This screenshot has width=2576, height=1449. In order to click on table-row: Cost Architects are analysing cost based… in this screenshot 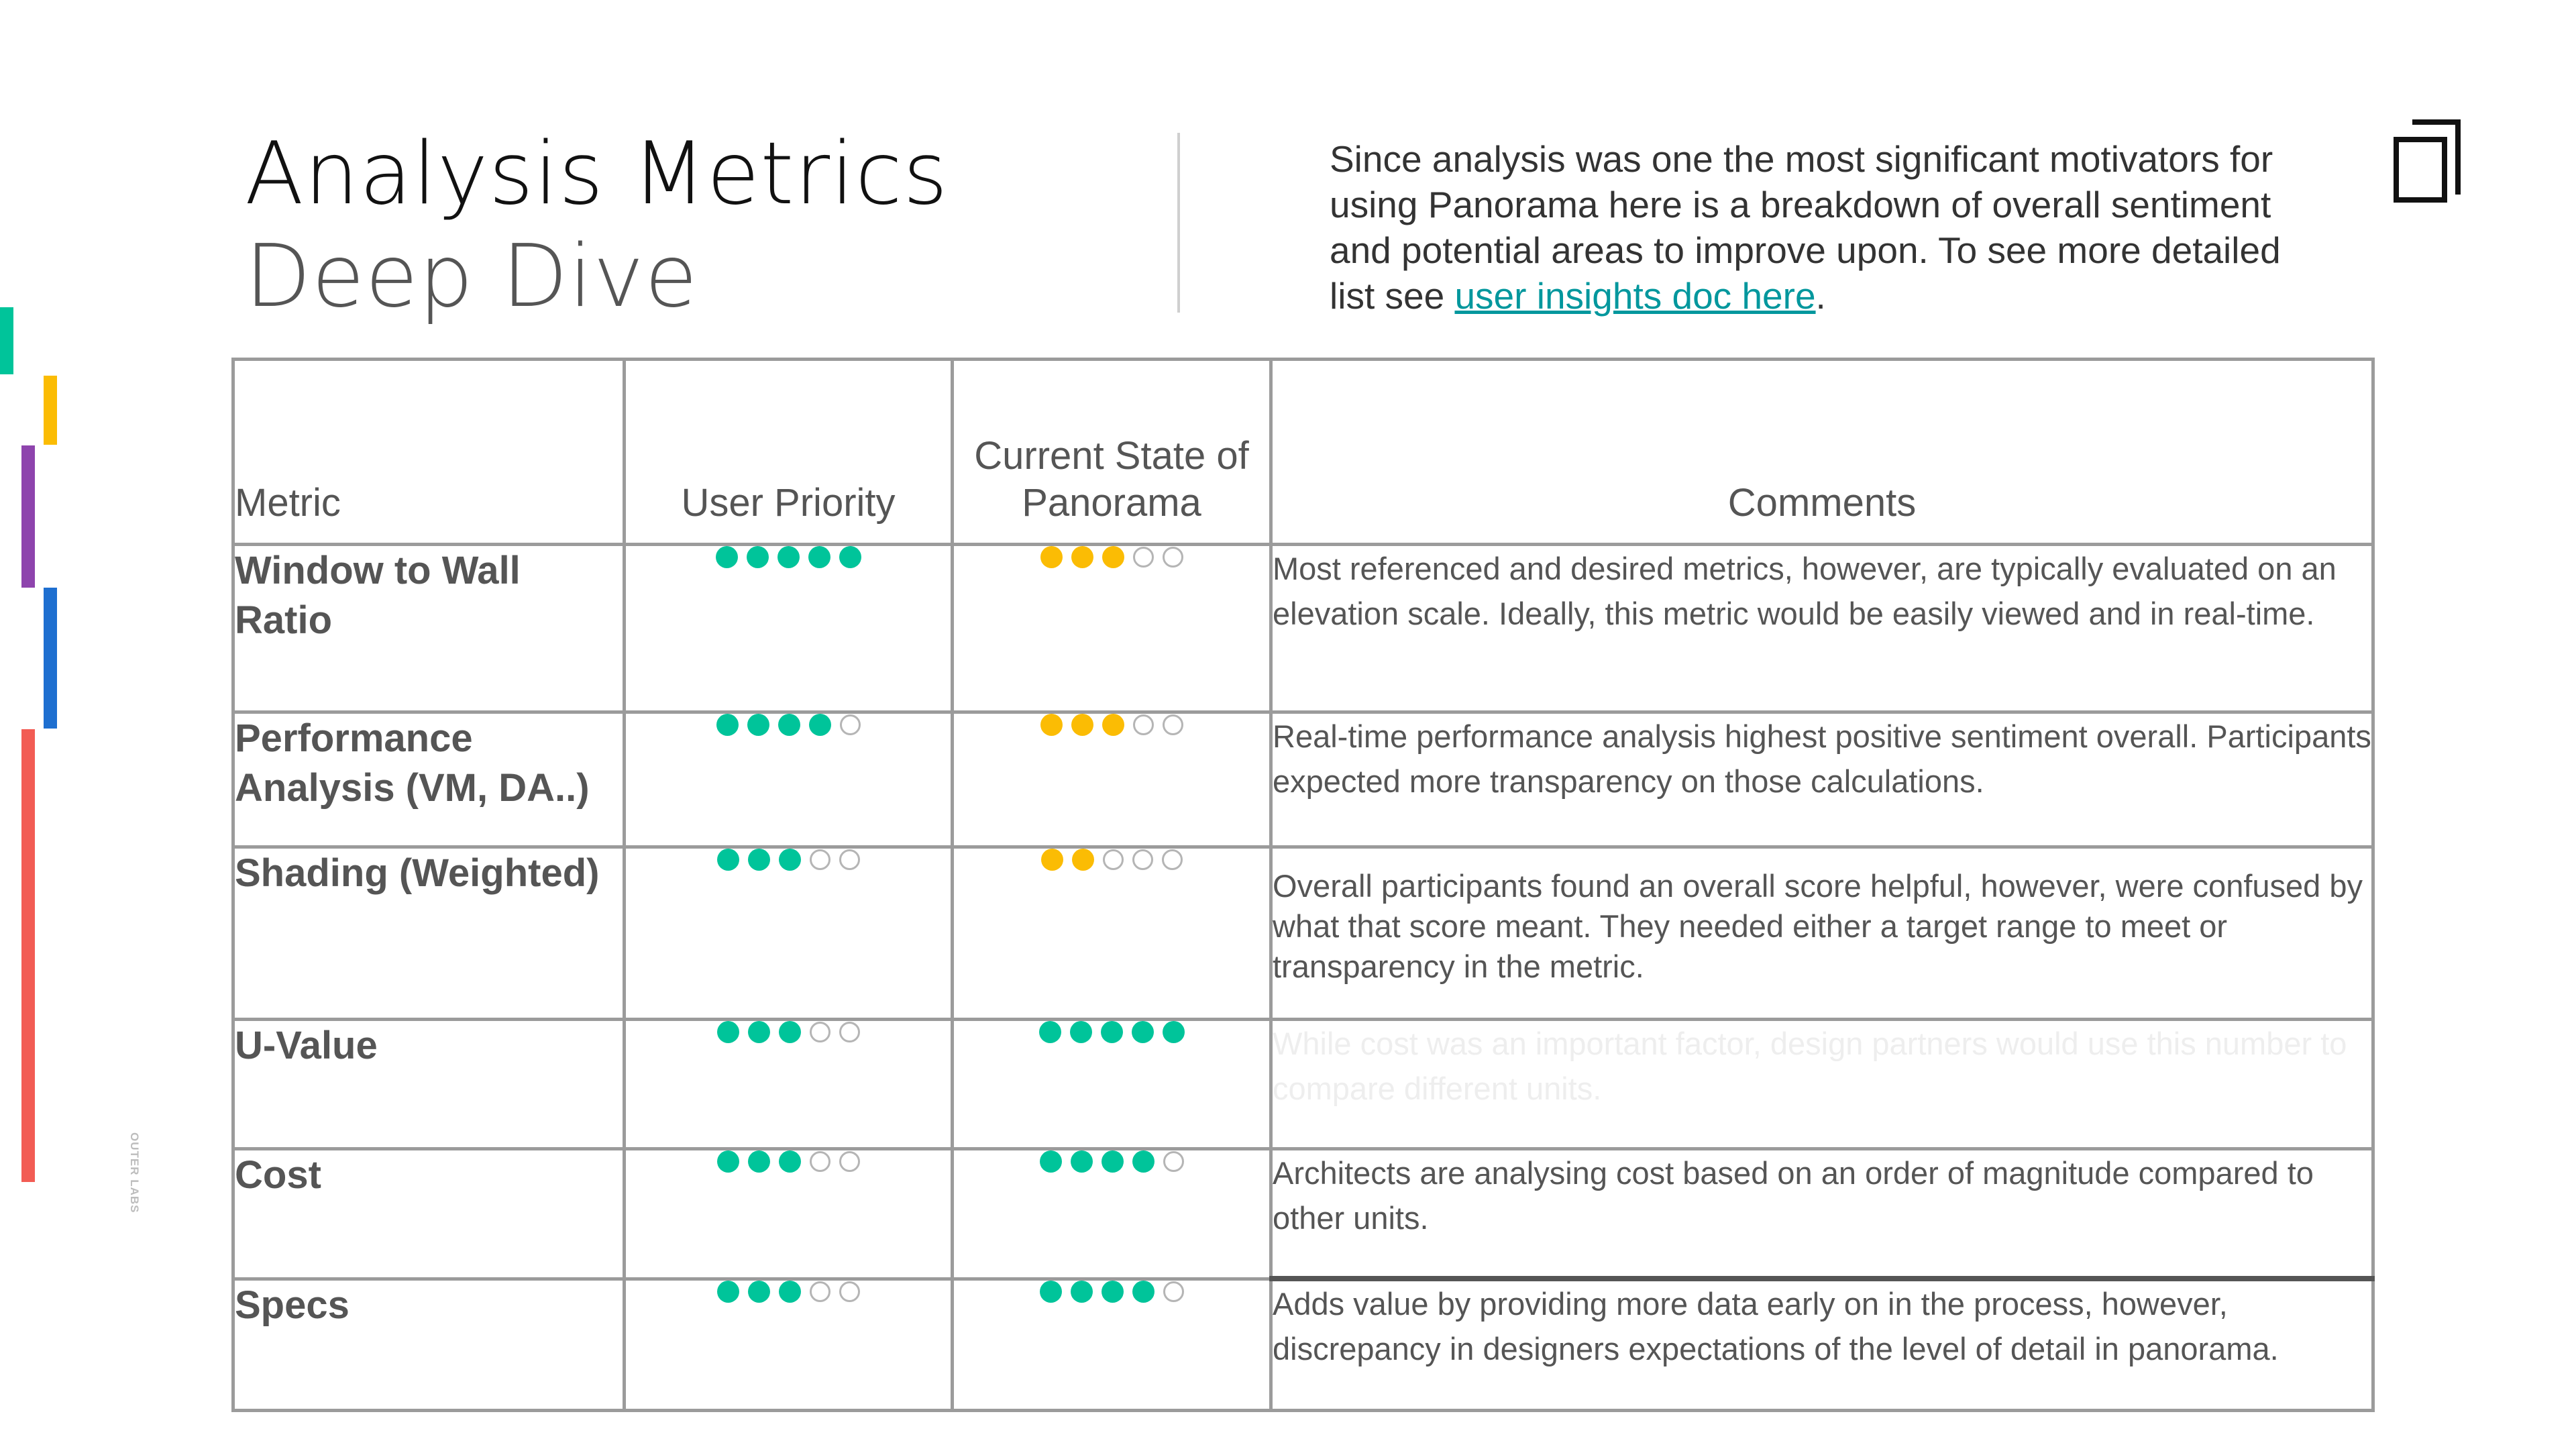, I will do `click(1303, 1214)`.